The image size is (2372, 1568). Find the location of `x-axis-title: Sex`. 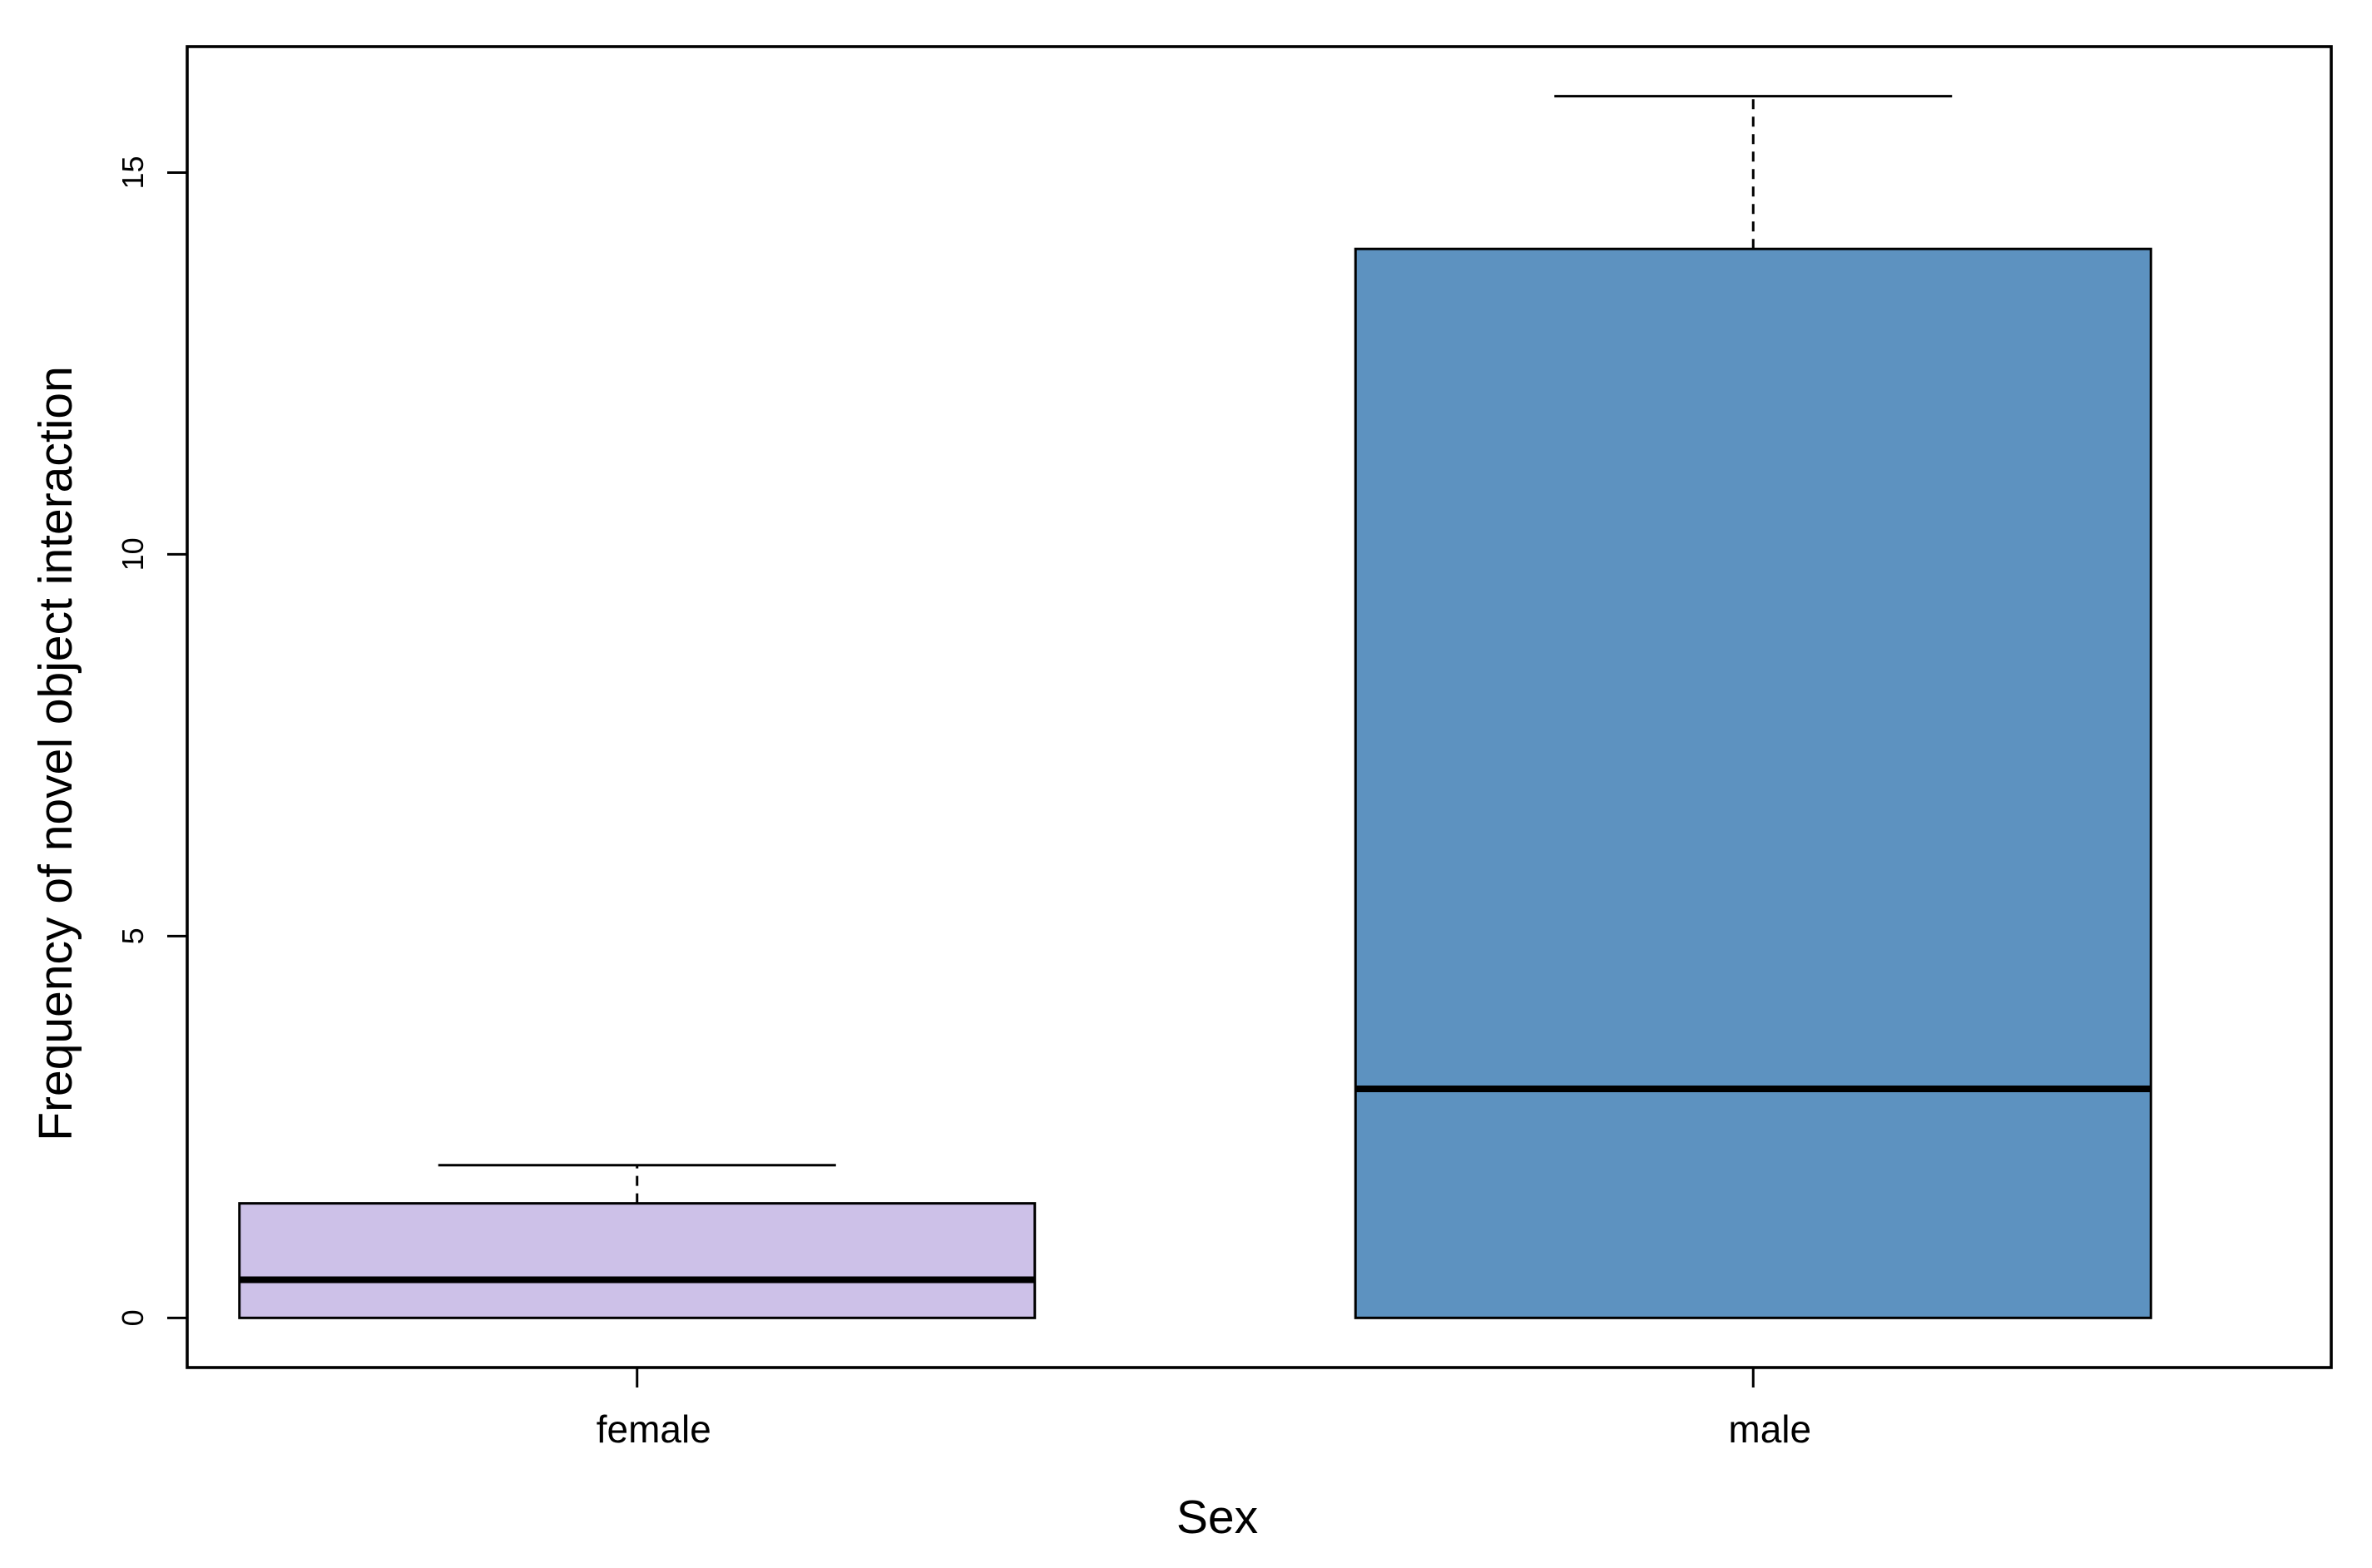

x-axis-title: Sex is located at coordinates (1217, 1517).